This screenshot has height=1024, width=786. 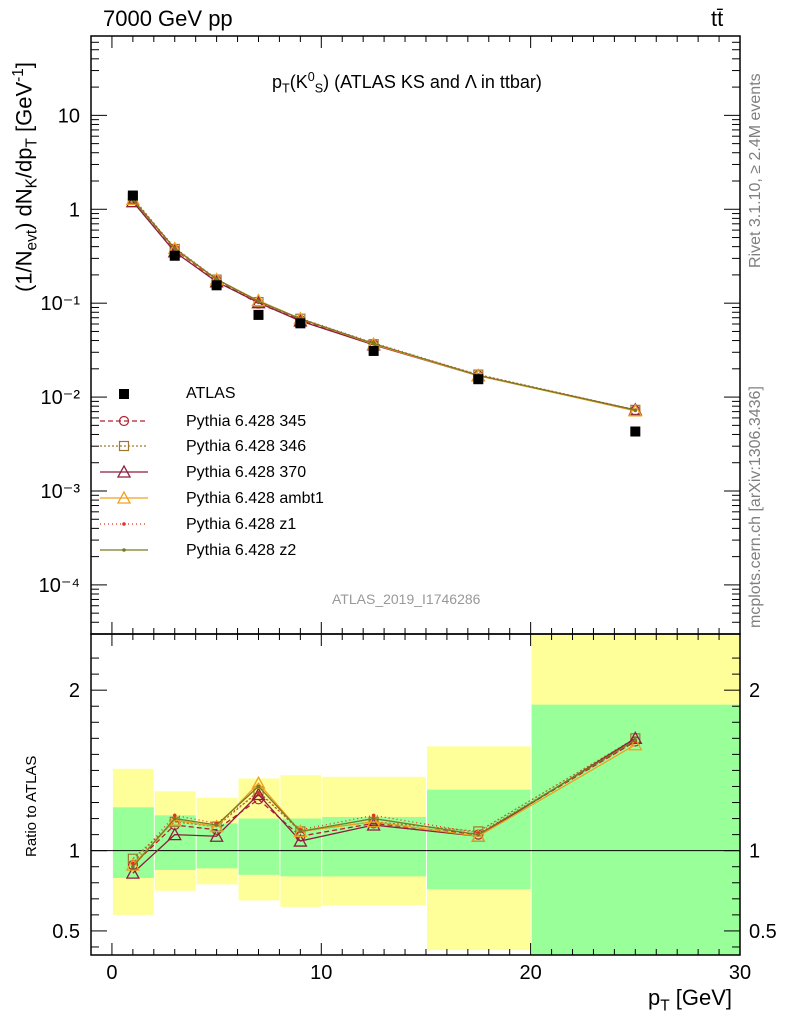 I want to click on legend-label-345: Pythia 6.428 345, so click(x=246, y=421).